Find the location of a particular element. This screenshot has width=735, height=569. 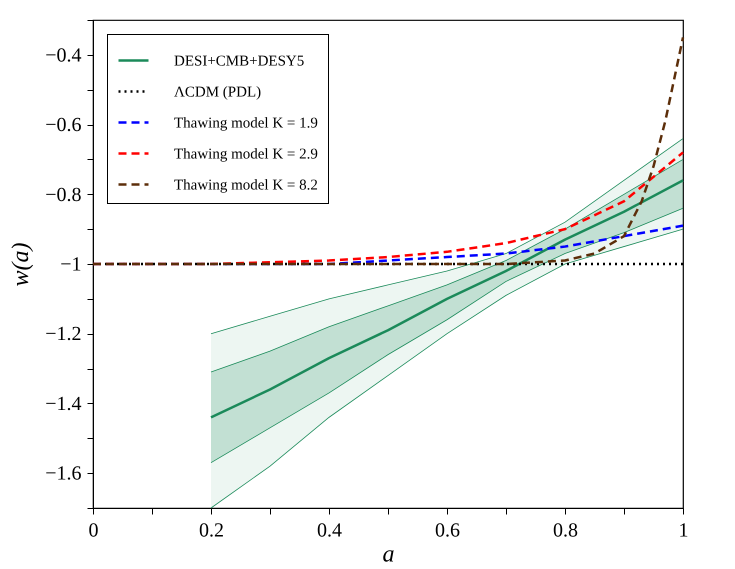

y-axis-title: w(a) is located at coordinates (21, 264).